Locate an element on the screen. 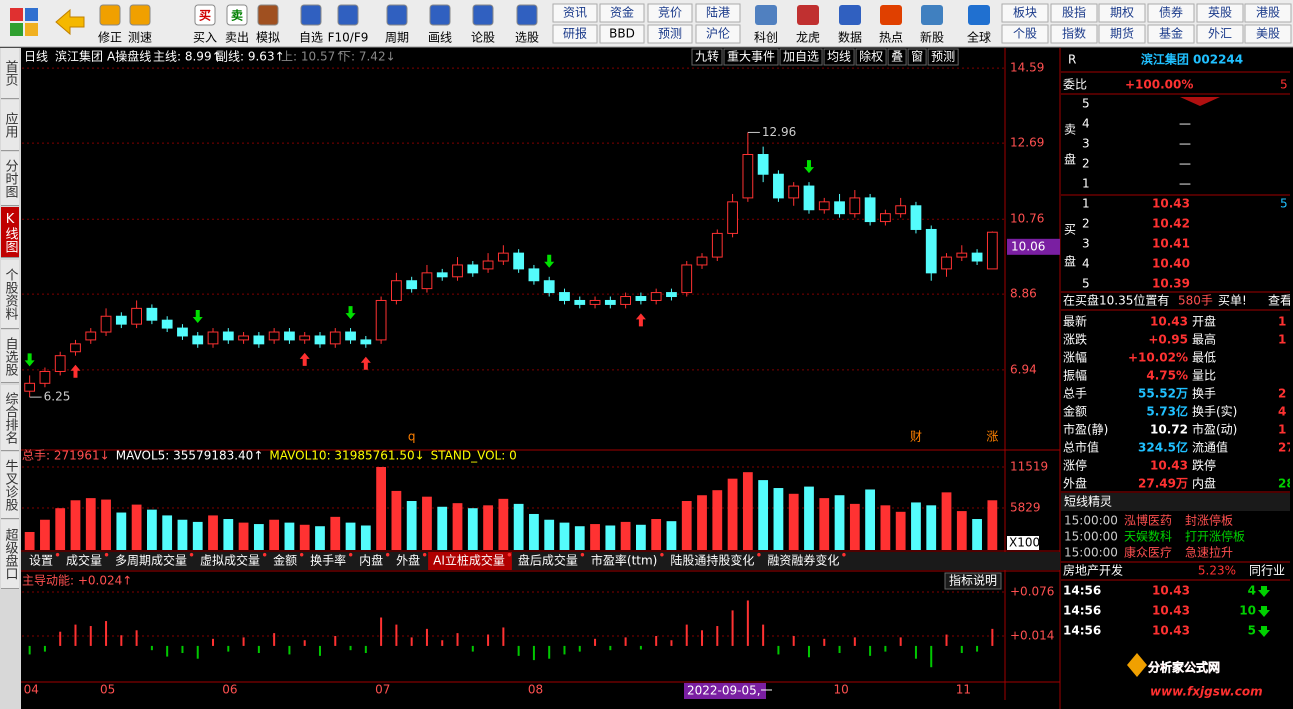 The height and width of the screenshot is (709, 1293). panel-tab: 成交量 is located at coordinates (84, 560).